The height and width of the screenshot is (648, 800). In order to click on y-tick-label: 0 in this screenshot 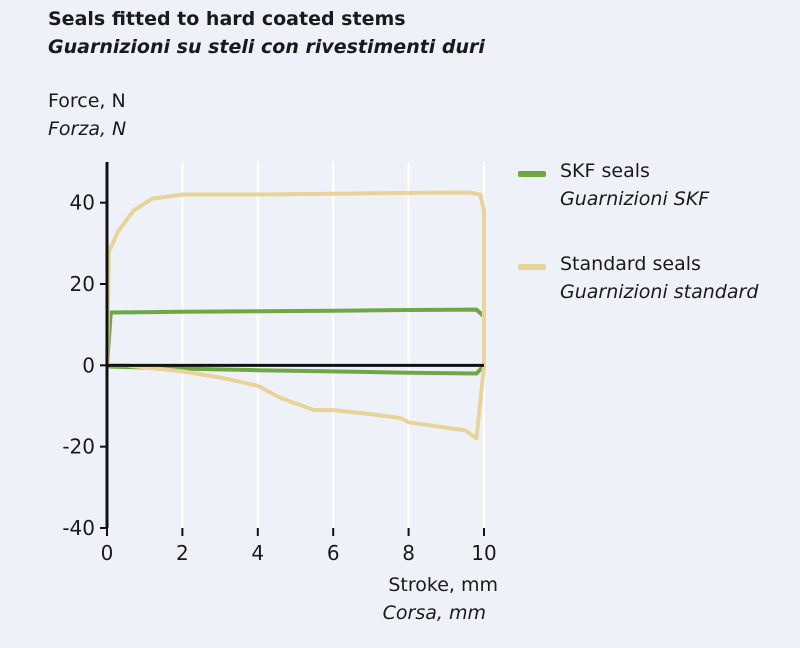, I will do `click(88, 365)`.